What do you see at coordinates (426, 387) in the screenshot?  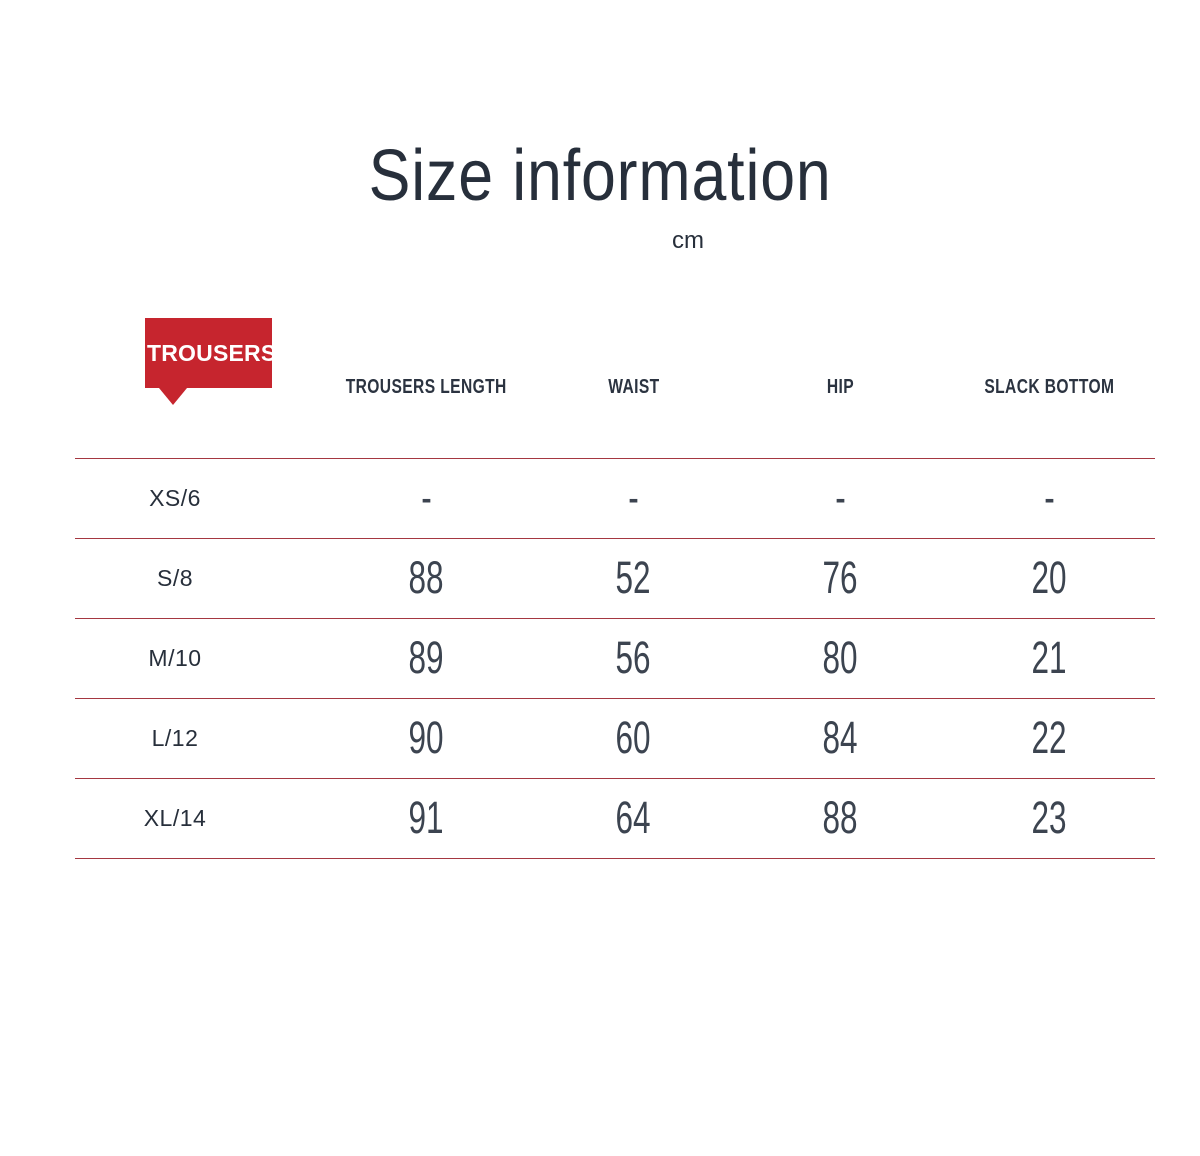 I see `column-header-trousers-length: TROUSERS LENGTH` at bounding box center [426, 387].